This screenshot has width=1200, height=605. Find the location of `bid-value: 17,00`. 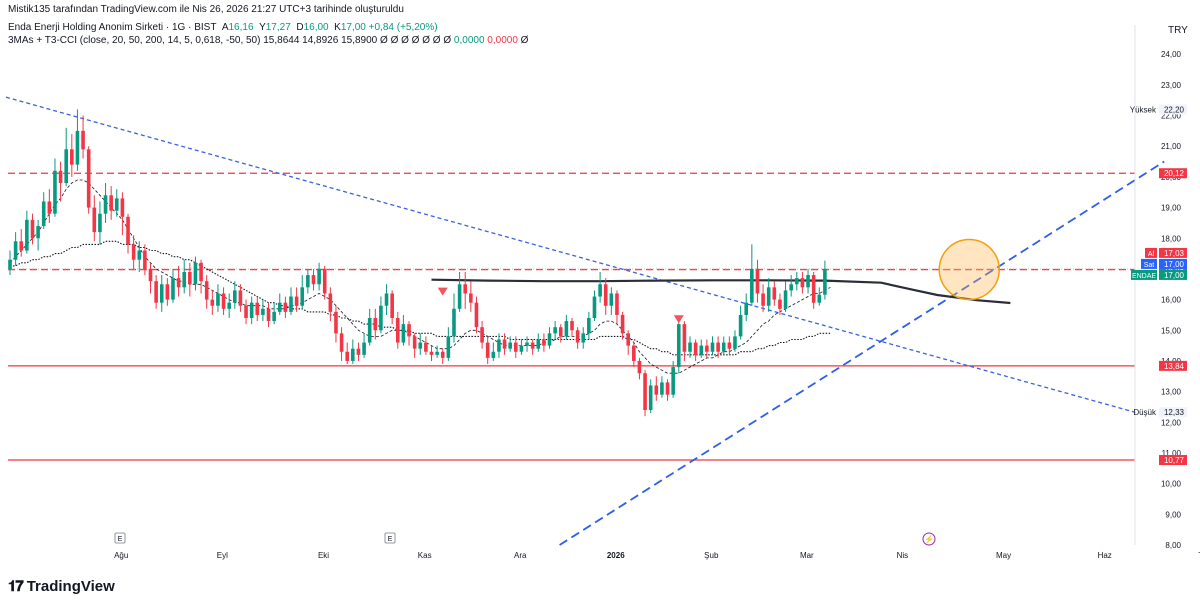

bid-value: 17,00 is located at coordinates (1174, 264).